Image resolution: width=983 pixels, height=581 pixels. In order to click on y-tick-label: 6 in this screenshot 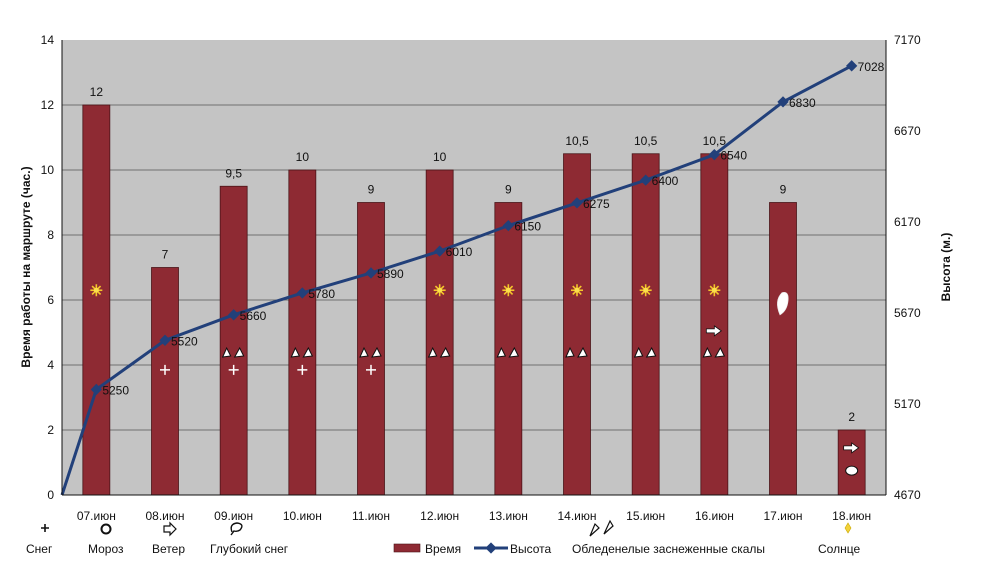, I will do `click(50, 300)`.